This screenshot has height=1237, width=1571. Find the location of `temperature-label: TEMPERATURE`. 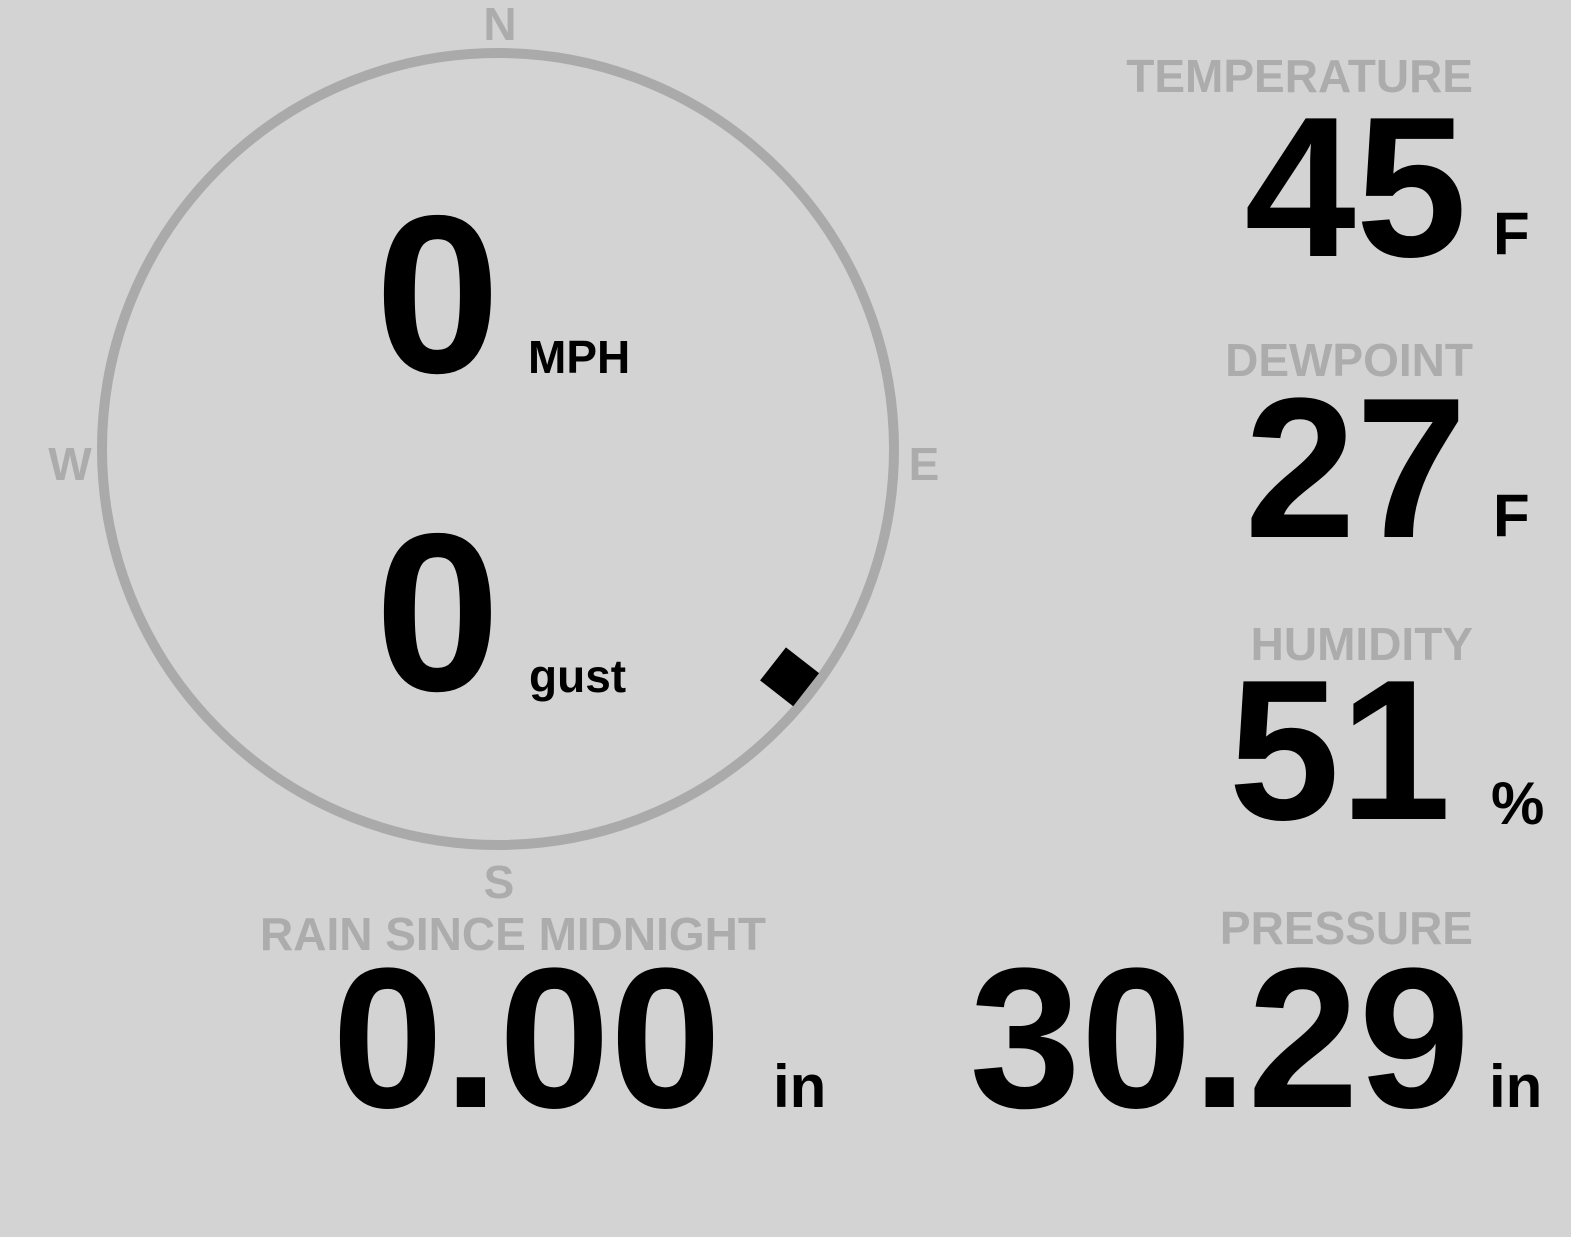

temperature-label: TEMPERATURE is located at coordinates (1299, 76).